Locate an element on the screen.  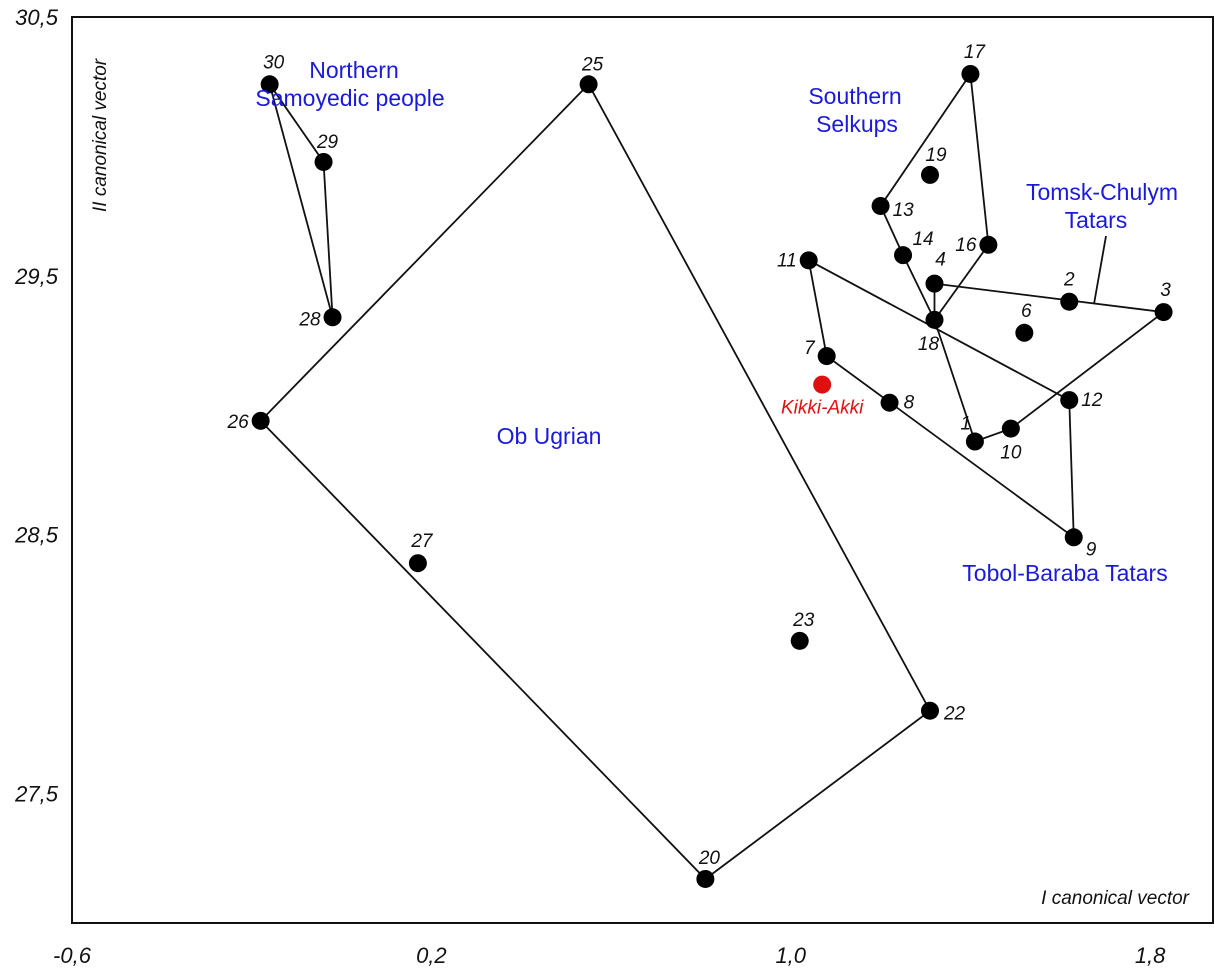
group-label-tomsk-chulym-line1: Tomsk-Chulym is located at coordinates (1102, 192).